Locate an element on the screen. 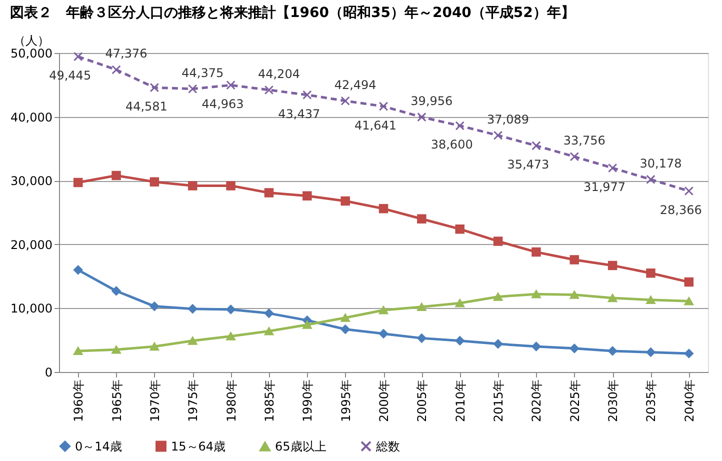 This screenshot has width=722, height=461. data-label: 31,977 is located at coordinates (605, 187).